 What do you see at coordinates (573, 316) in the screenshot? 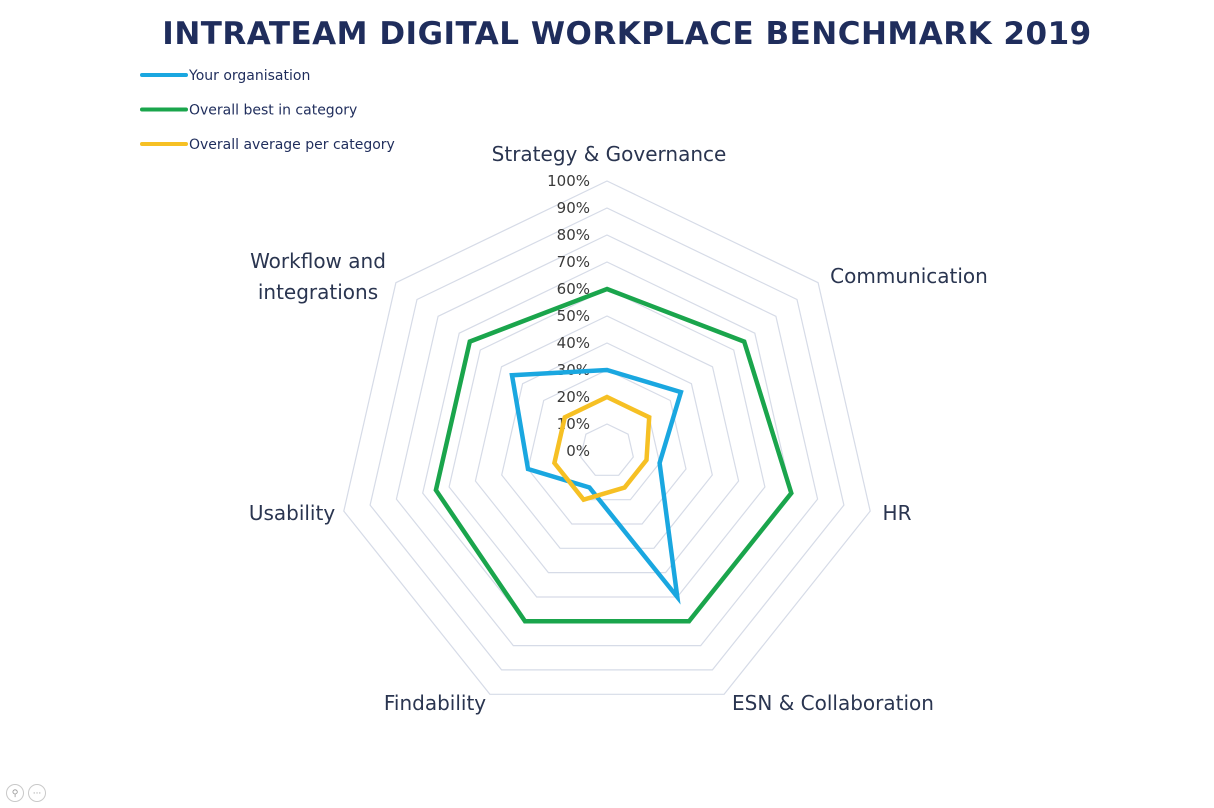
I see `tick-label: 50%` at bounding box center [573, 316].